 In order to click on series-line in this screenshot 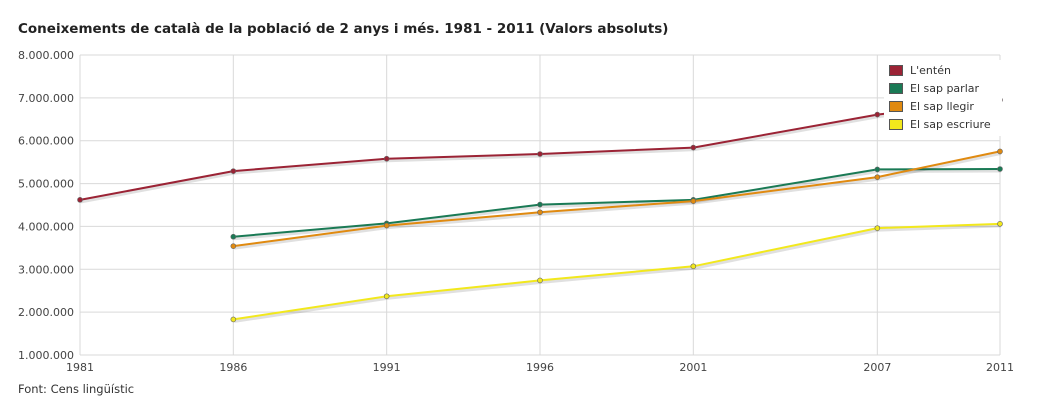, I will do `click(617, 203)`.